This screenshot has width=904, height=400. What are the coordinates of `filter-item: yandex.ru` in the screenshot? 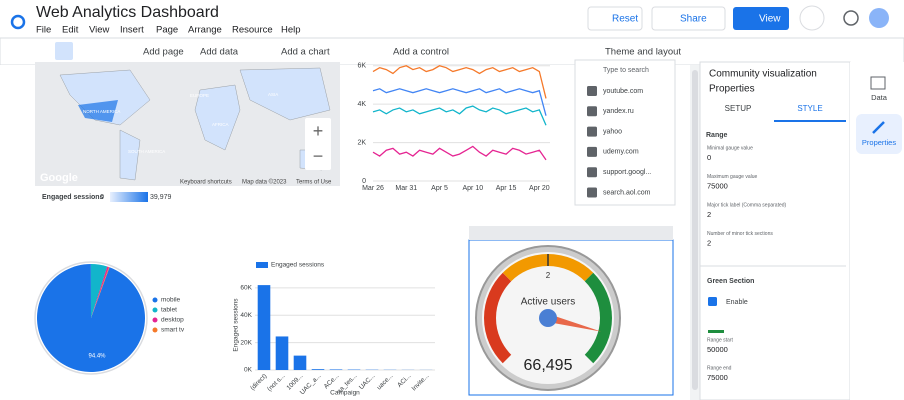 It's located at (618, 111).